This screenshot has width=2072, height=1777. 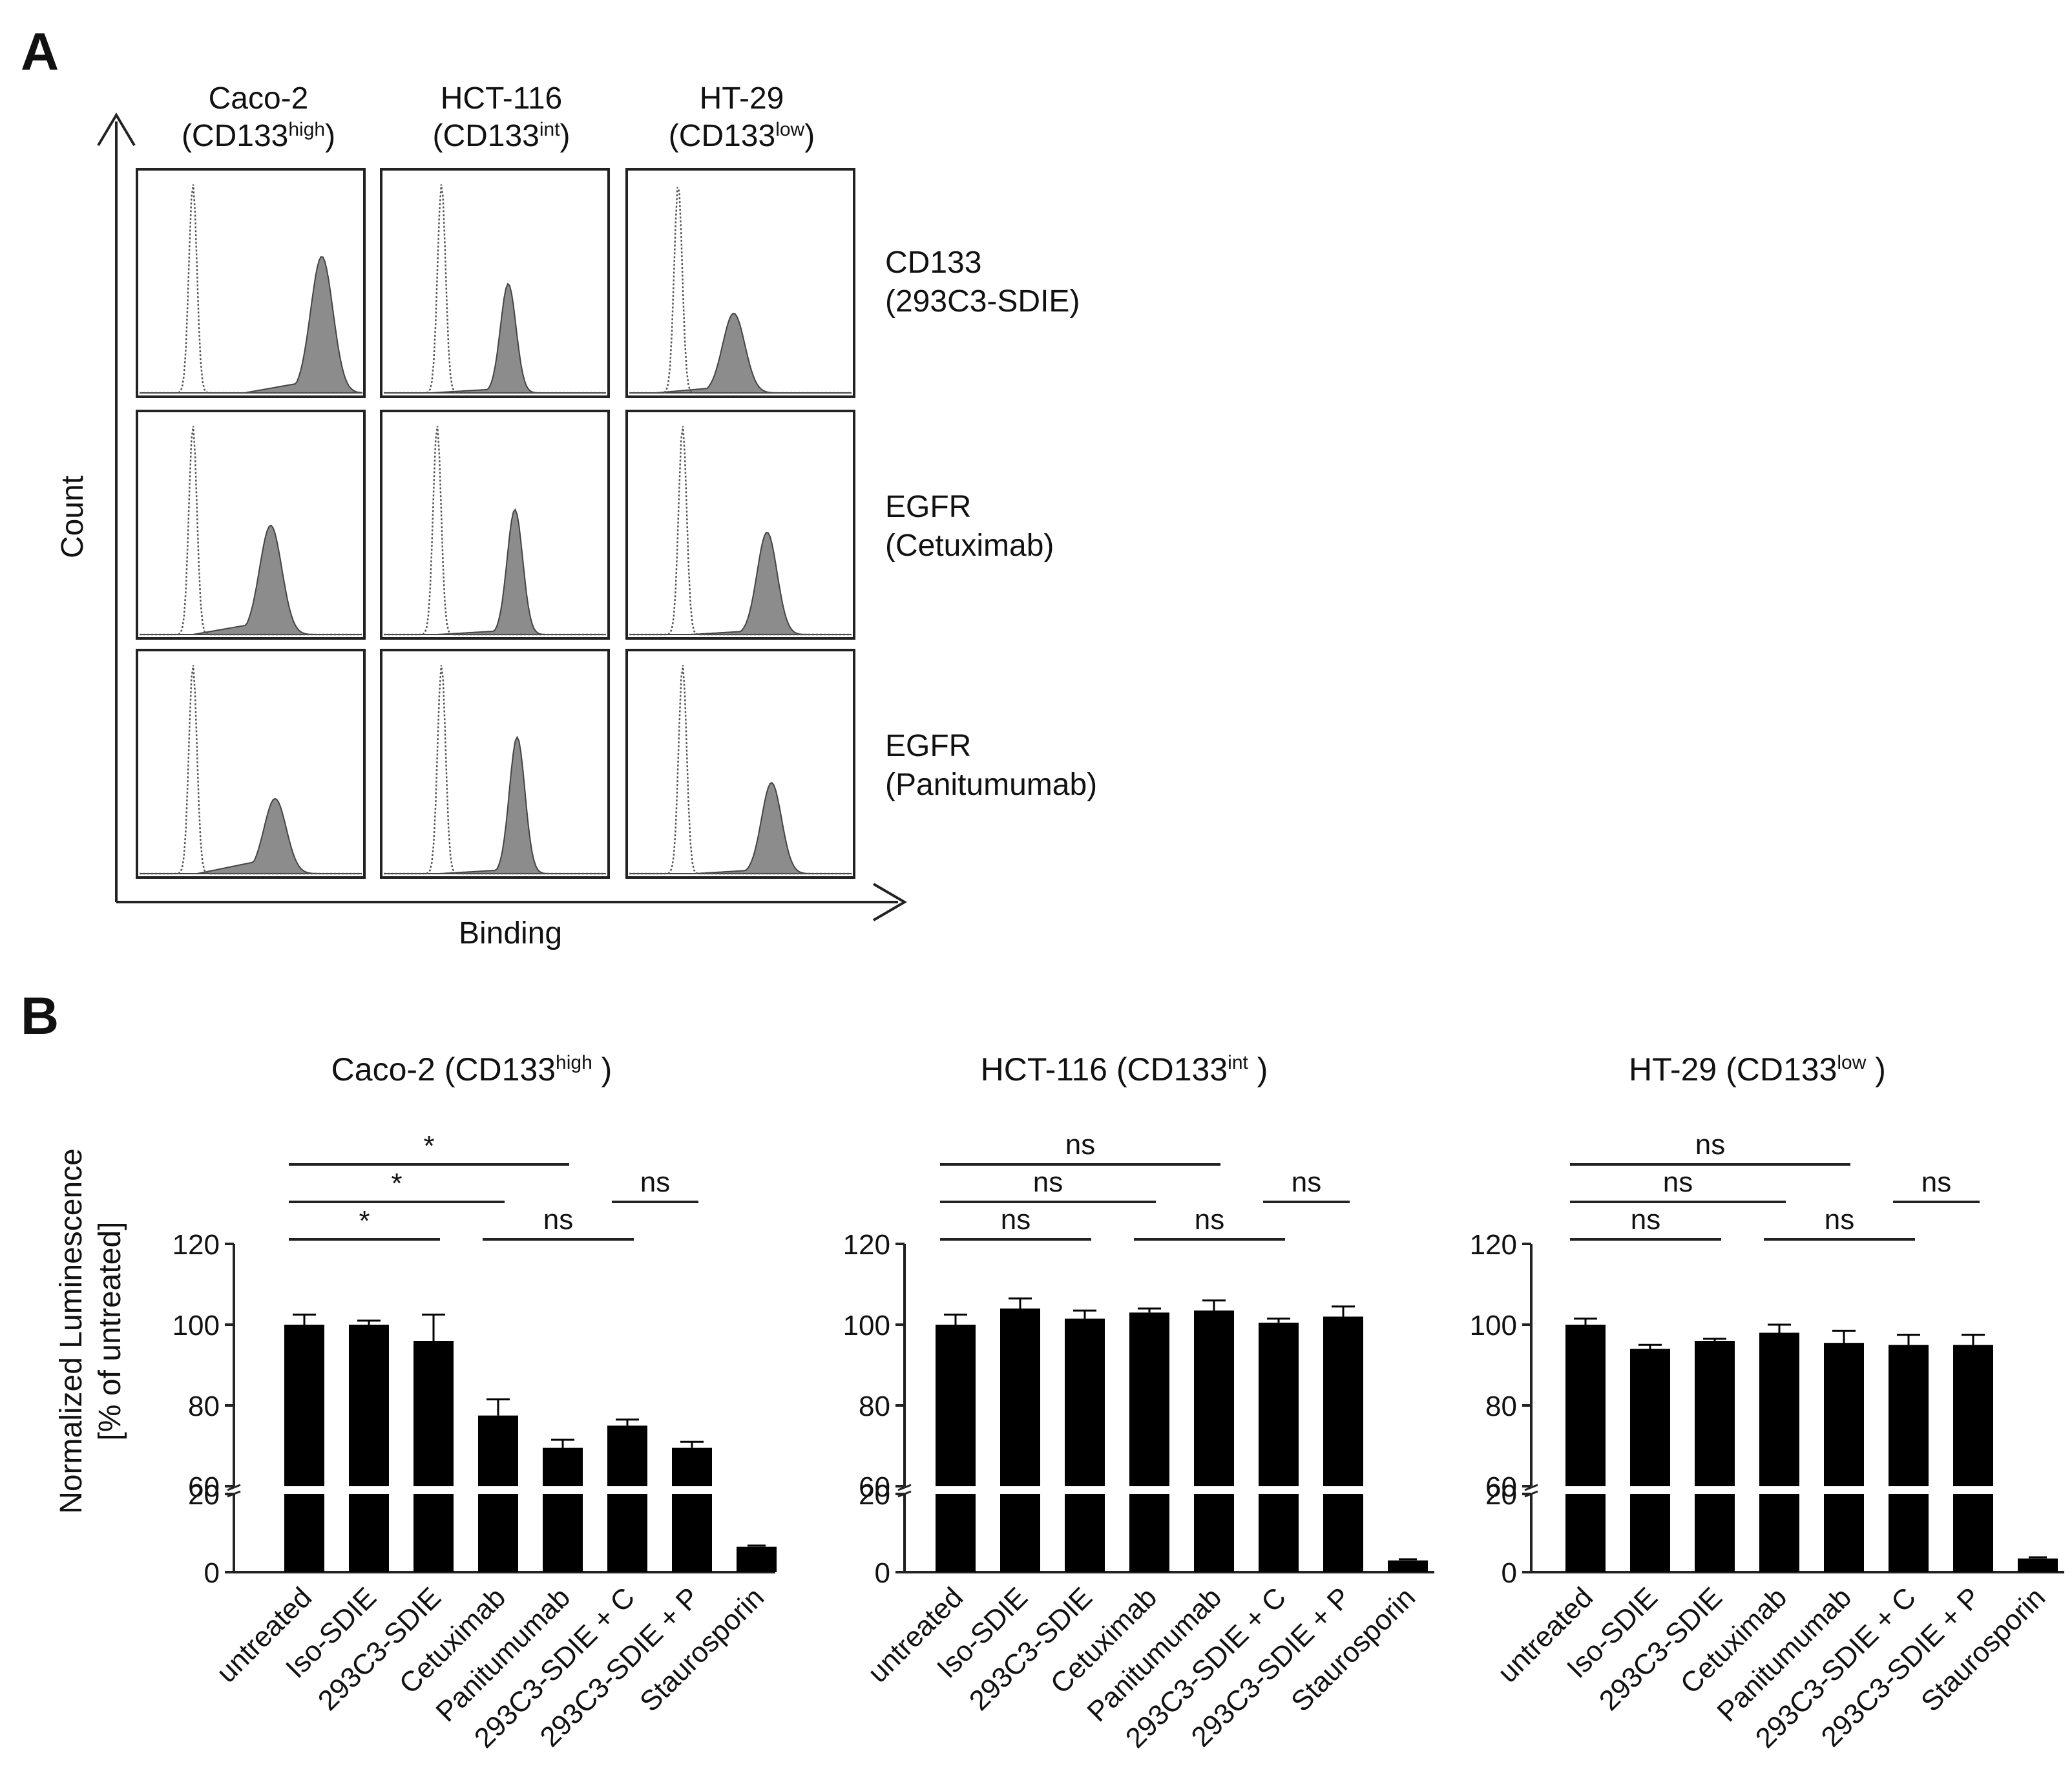 I want to click on chart-2-bar-1-lower, so click(x=1650, y=1533).